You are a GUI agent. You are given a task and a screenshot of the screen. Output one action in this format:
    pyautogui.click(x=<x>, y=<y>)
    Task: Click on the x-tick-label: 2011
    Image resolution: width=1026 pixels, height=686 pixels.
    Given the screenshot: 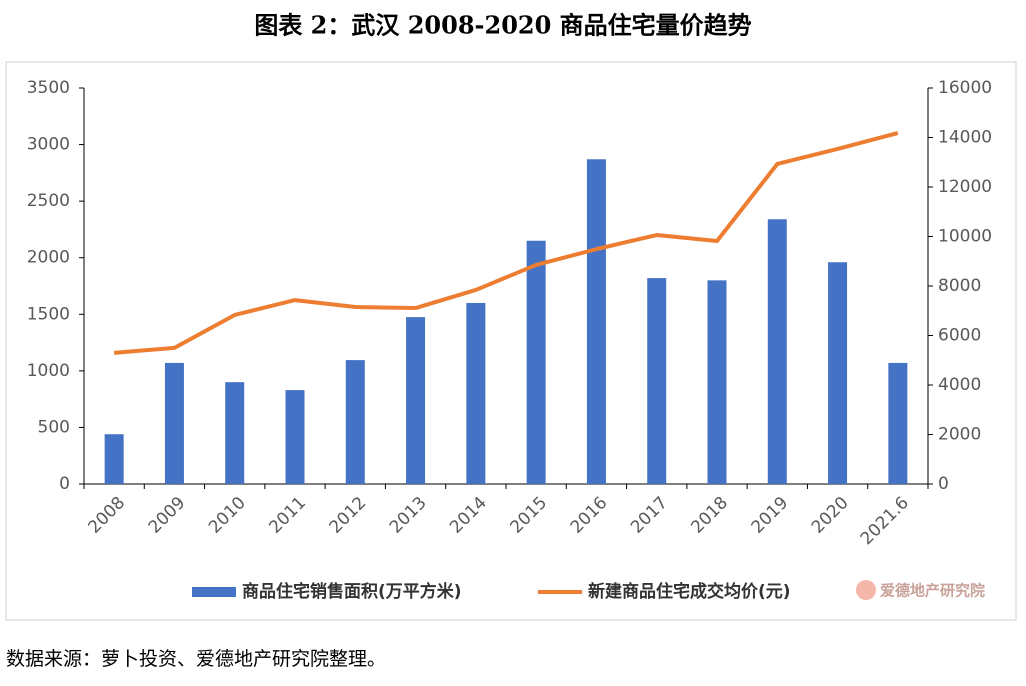 What is the action you would take?
    pyautogui.click(x=287, y=515)
    